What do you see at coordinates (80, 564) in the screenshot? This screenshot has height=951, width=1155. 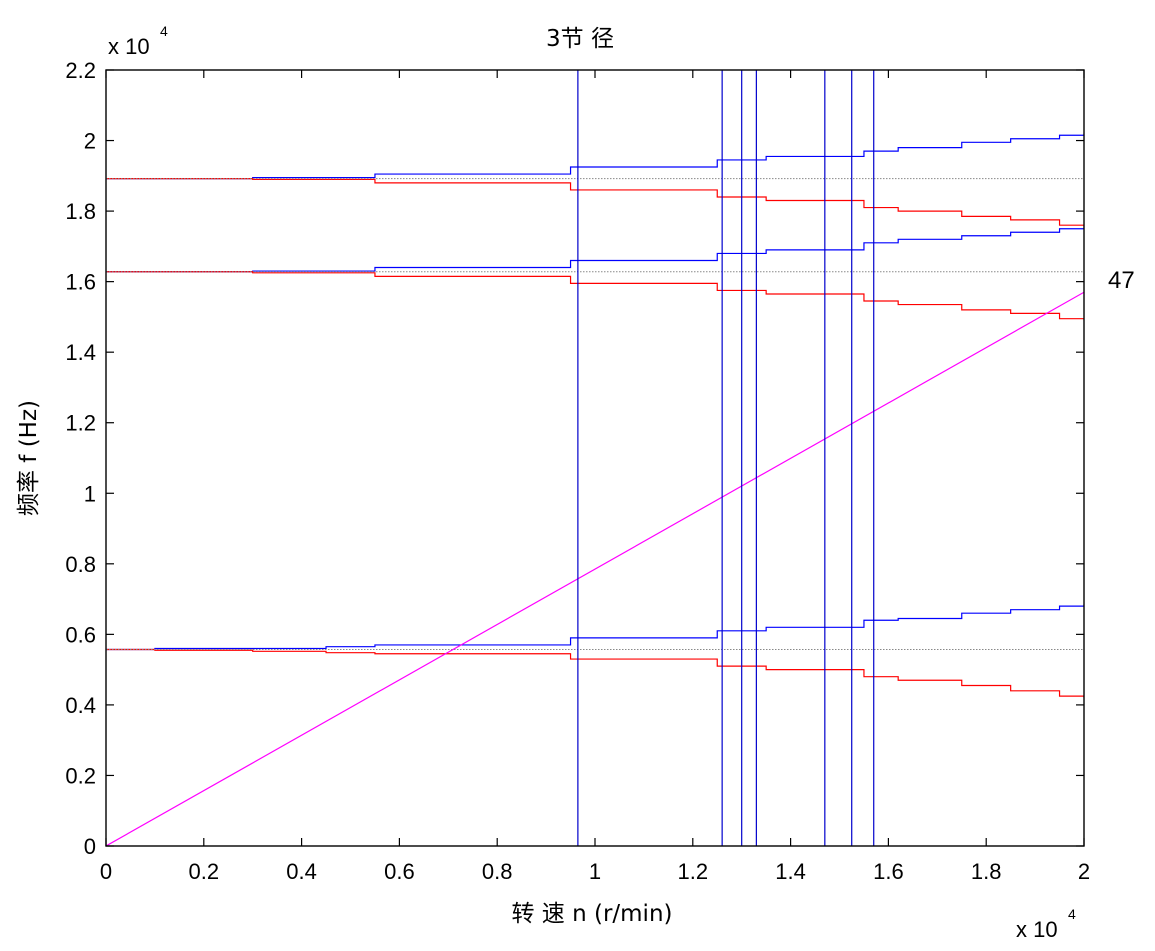 I see `y-tick-label-4: 0.8` at bounding box center [80, 564].